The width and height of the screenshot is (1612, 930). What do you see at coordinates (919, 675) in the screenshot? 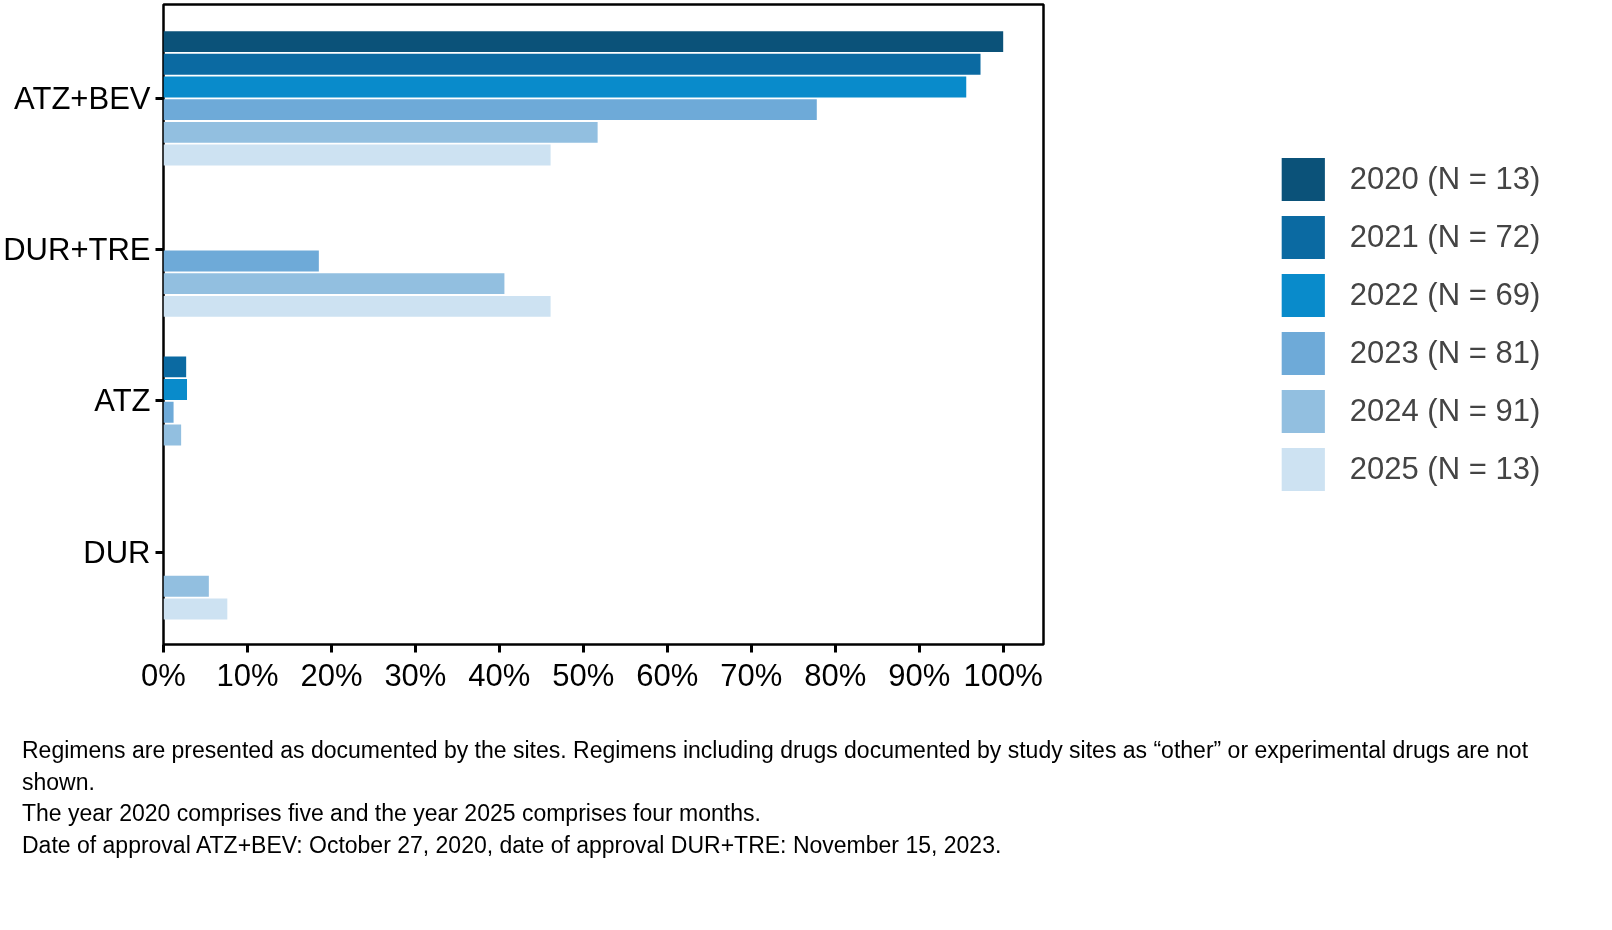
I see `x-tick-label: 90%` at bounding box center [919, 675].